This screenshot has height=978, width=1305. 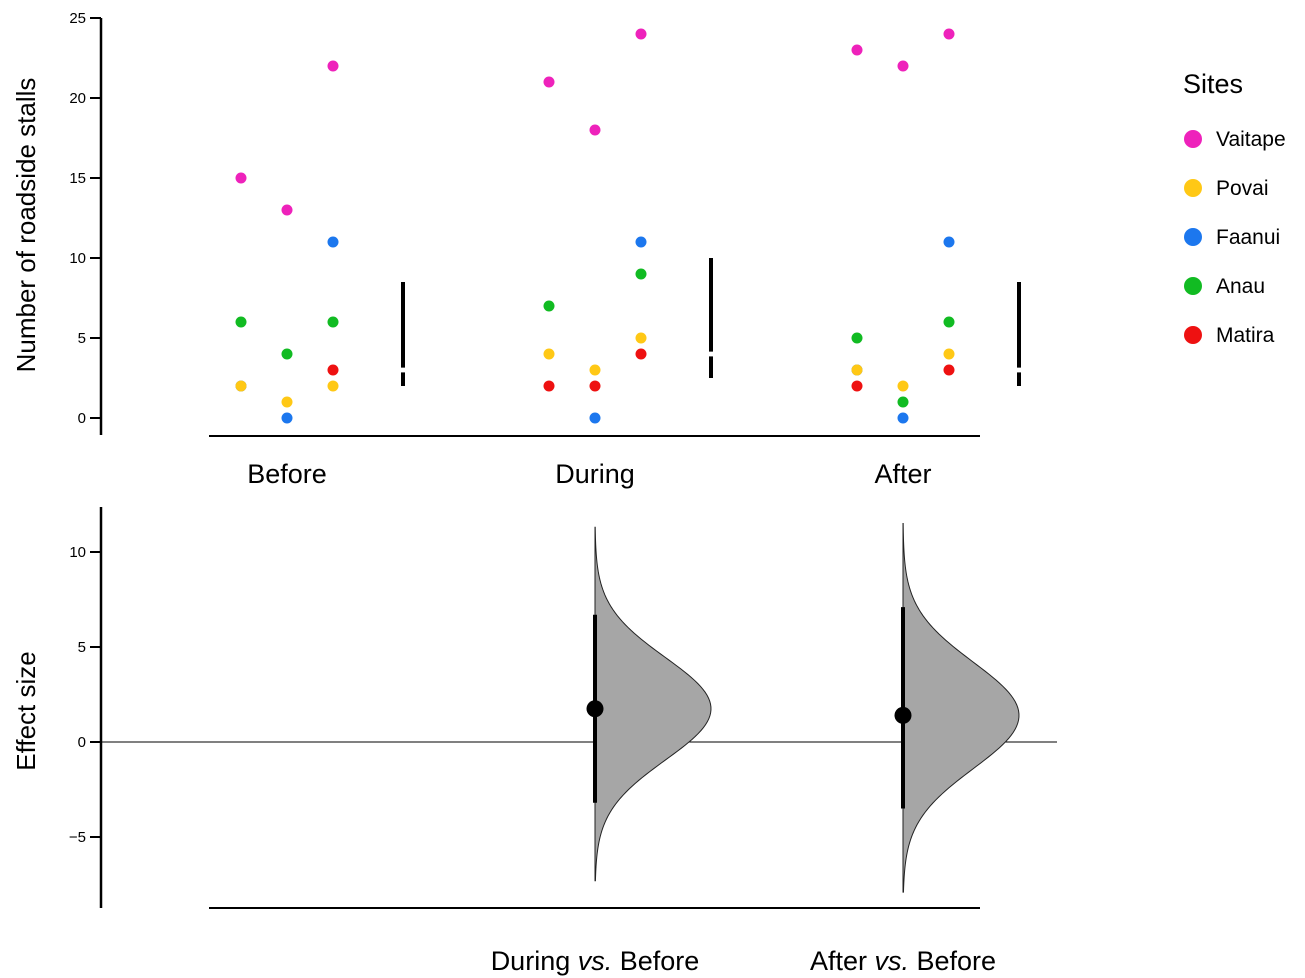 What do you see at coordinates (287, 474) in the screenshot?
I see `top-x-tick-label-before: Before` at bounding box center [287, 474].